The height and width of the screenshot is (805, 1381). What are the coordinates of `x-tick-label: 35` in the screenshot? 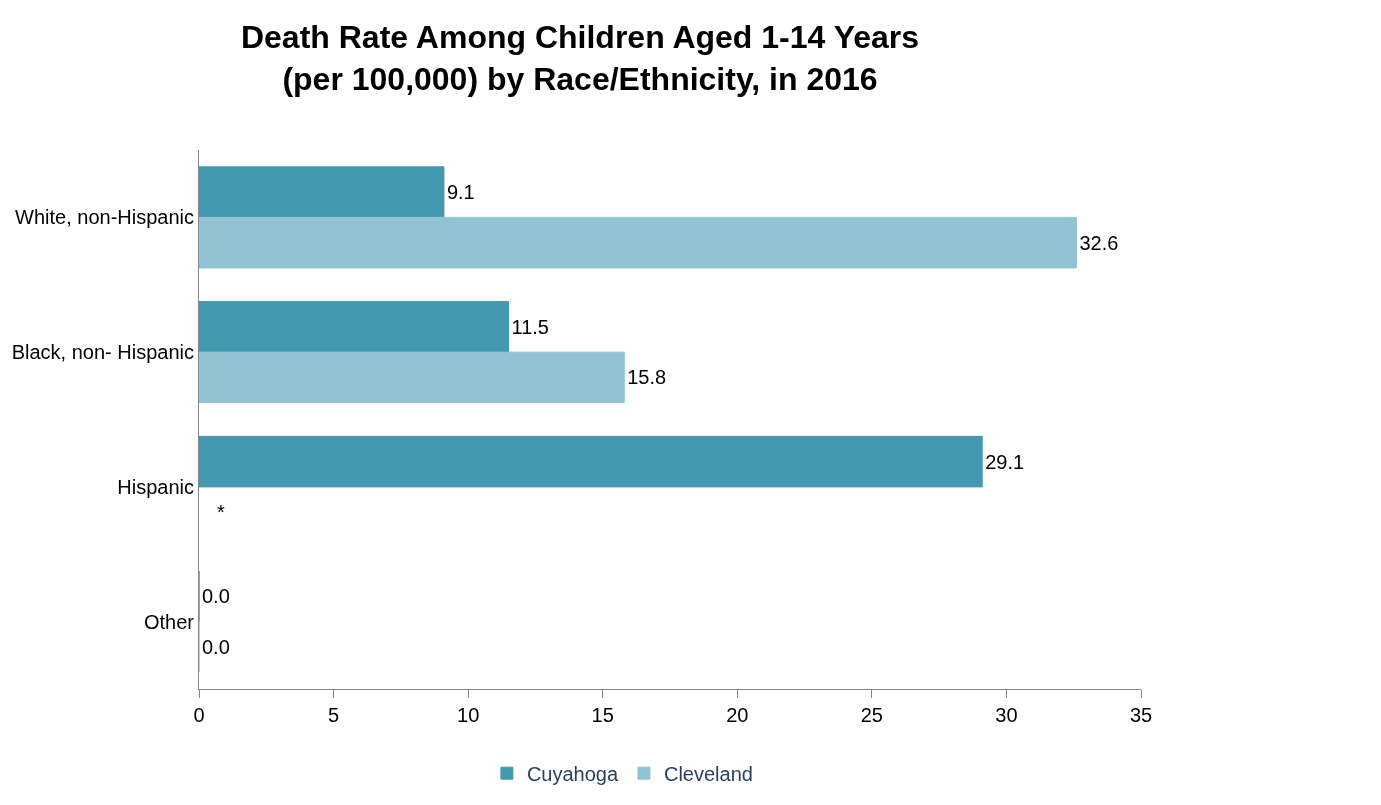 It's located at (1141, 715).